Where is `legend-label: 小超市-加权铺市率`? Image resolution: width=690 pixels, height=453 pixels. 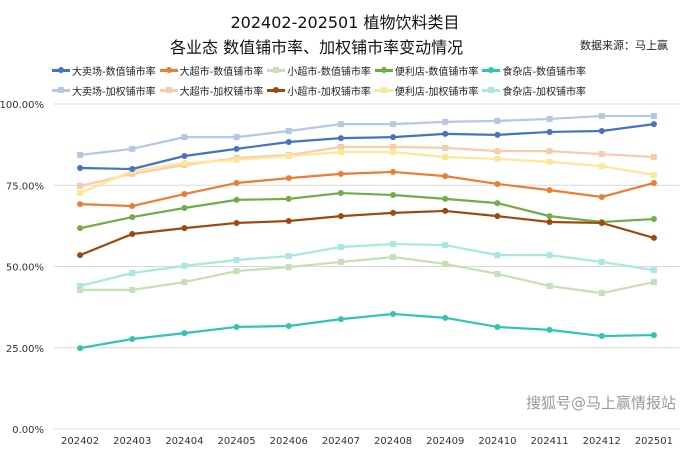
legend-label: 小超市-加权铺市率 is located at coordinates (329, 92).